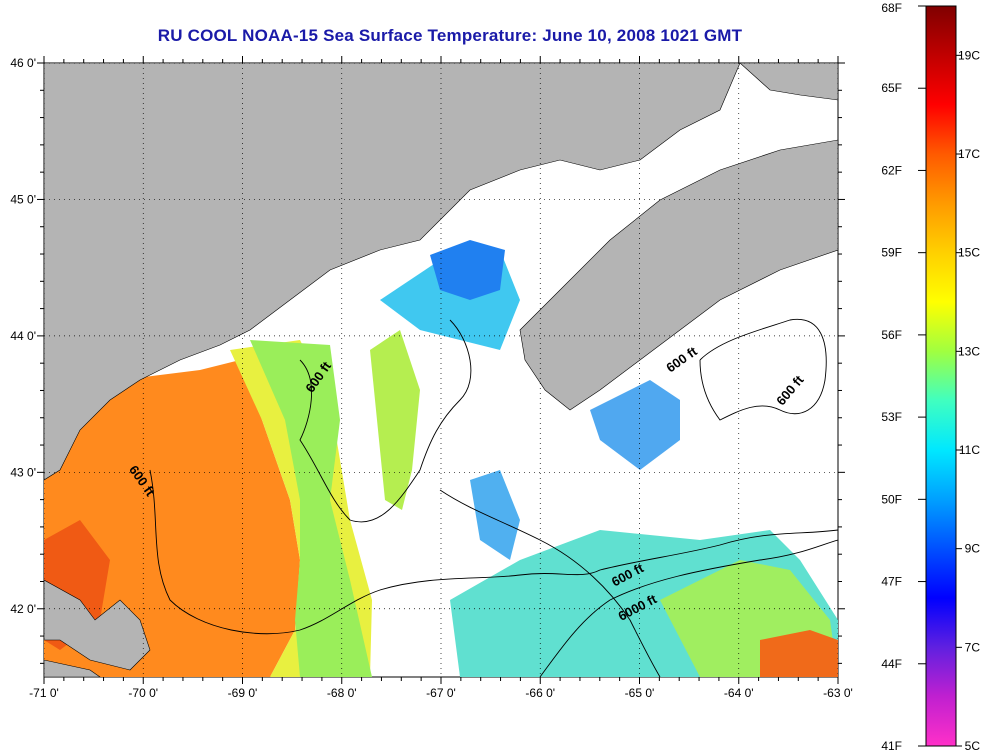 The width and height of the screenshot is (984, 754). What do you see at coordinates (763, 369) in the screenshot?
I see `contour-600ft-east` at bounding box center [763, 369].